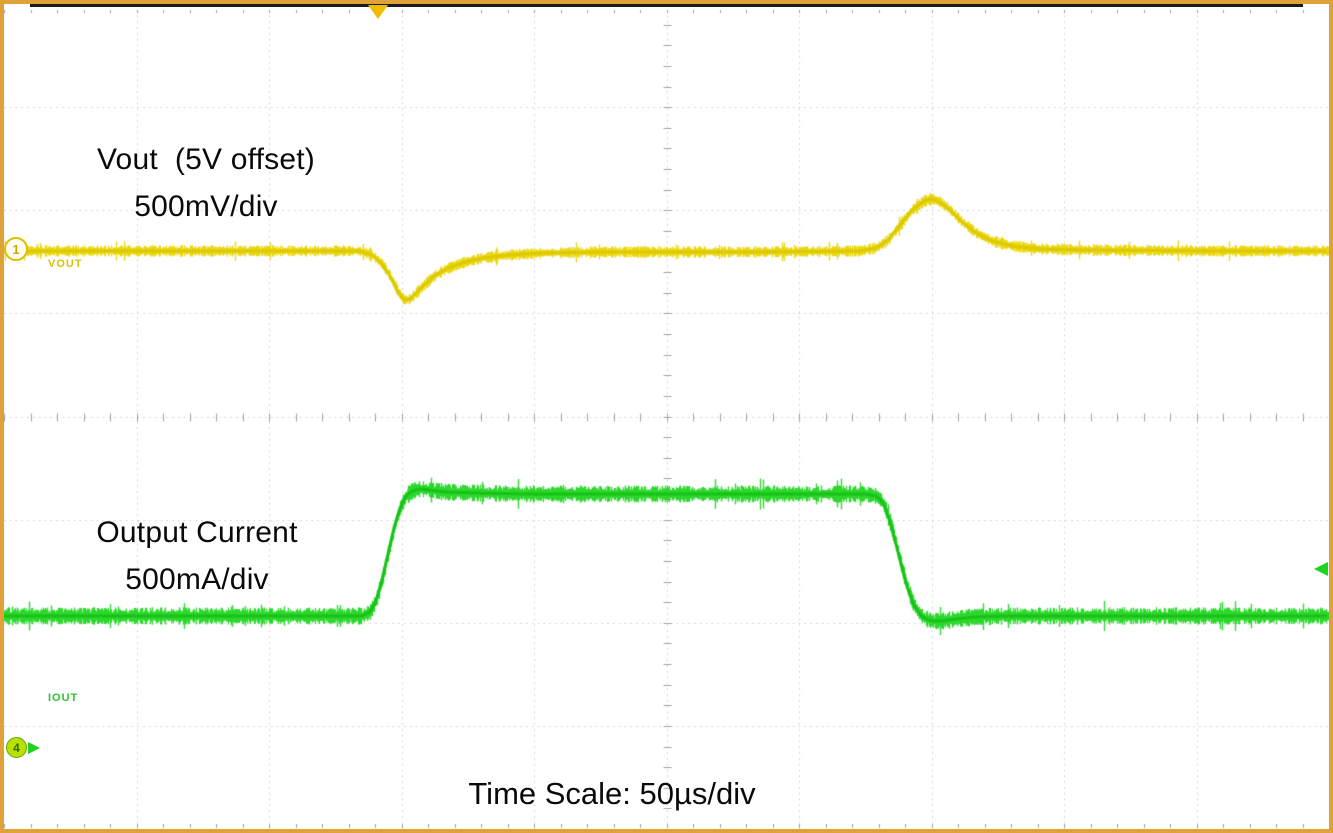  What do you see at coordinates (206, 183) in the screenshot?
I see `vout-annotation: Vout (5V offset) 500mV/div` at bounding box center [206, 183].